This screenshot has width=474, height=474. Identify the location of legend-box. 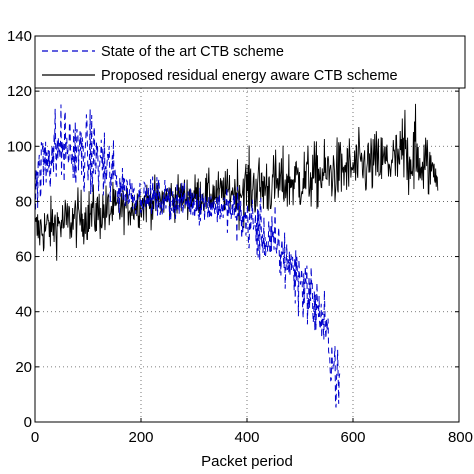
(250, 62).